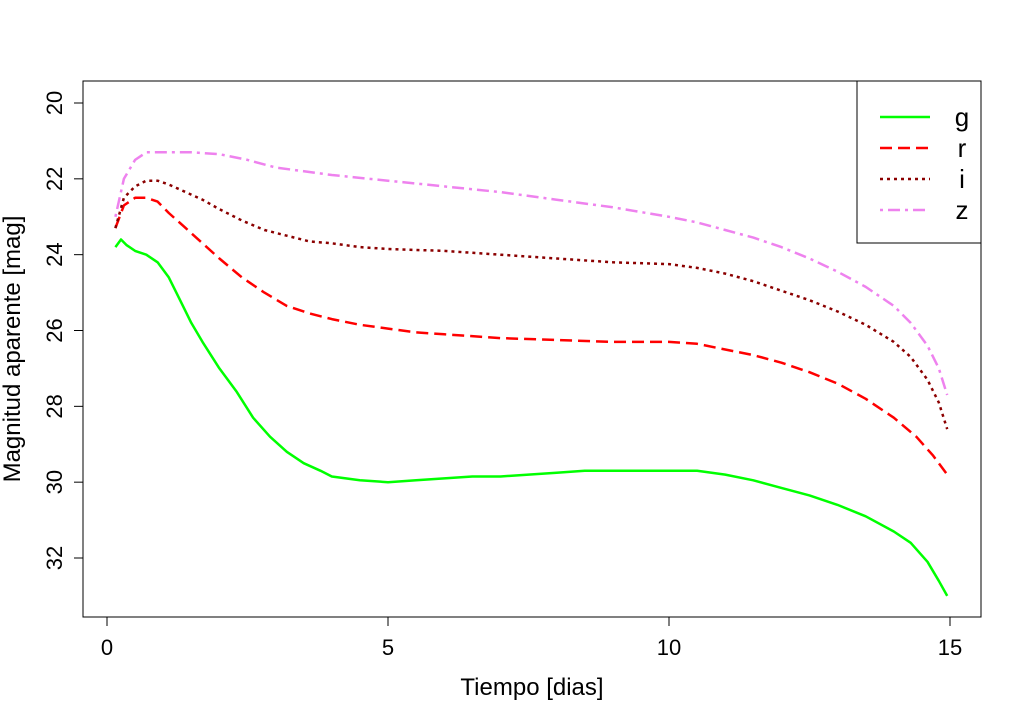 The height and width of the screenshot is (720, 1024). I want to click on x-axis-title: Tiempo [dias], so click(531, 687).